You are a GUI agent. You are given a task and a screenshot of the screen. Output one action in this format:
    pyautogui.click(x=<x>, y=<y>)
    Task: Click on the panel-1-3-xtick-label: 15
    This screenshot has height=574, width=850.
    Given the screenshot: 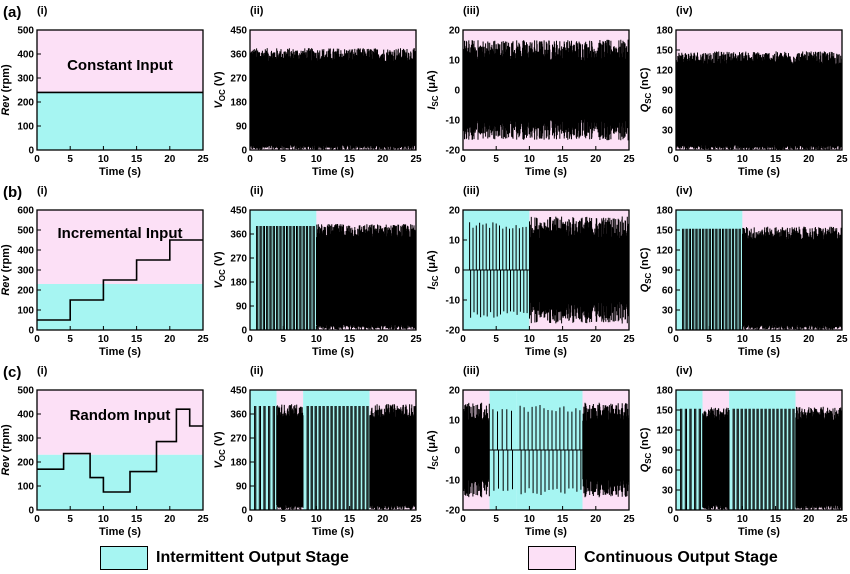 What is the action you would take?
    pyautogui.click(x=776, y=339)
    